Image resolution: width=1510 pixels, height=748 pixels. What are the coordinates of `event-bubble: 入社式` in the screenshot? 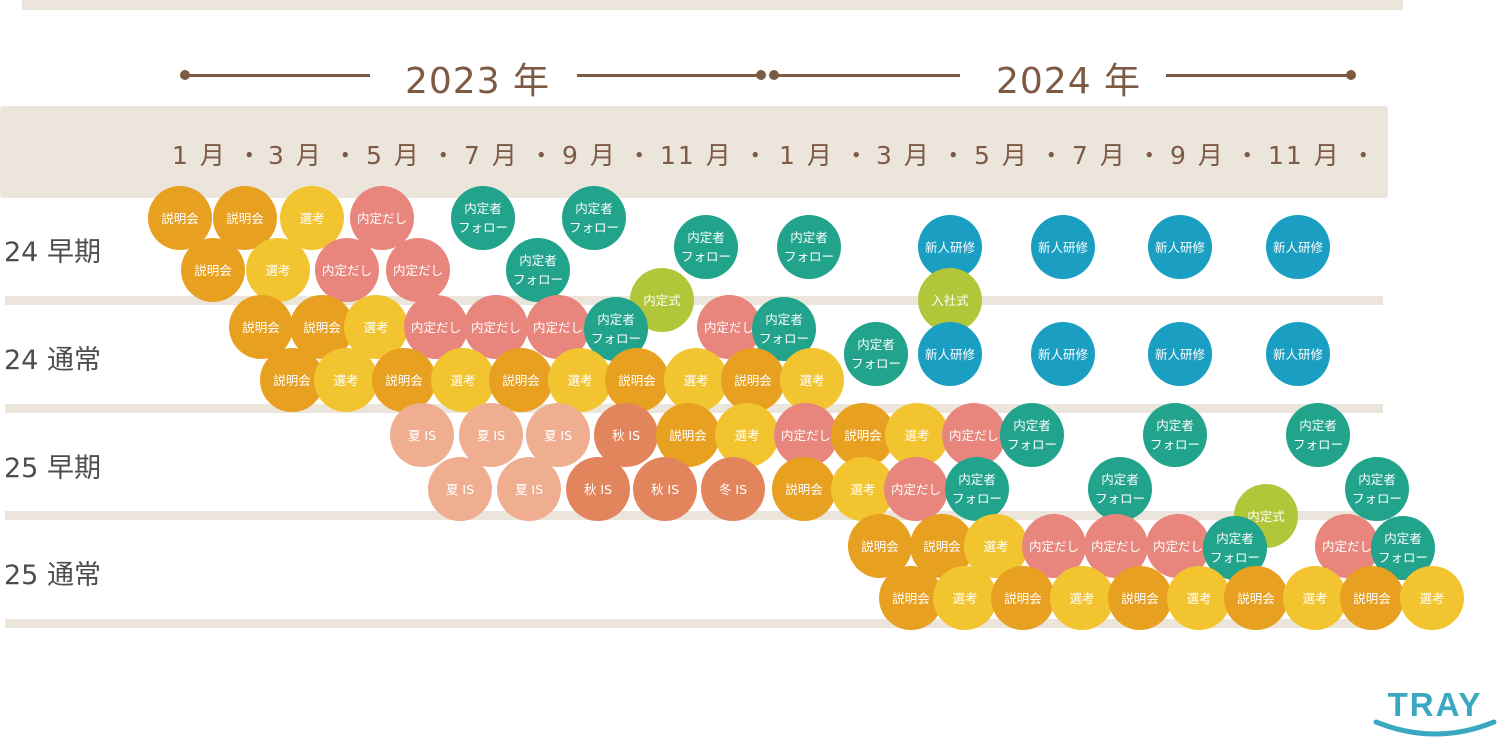 It's located at (950, 300).